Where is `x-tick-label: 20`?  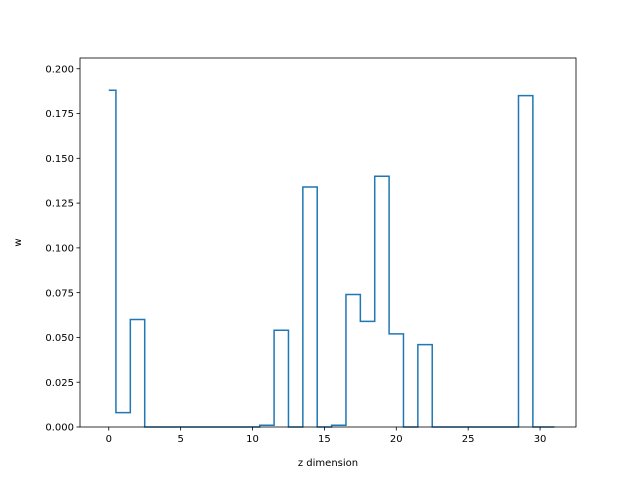 x-tick-label: 20 is located at coordinates (396, 439).